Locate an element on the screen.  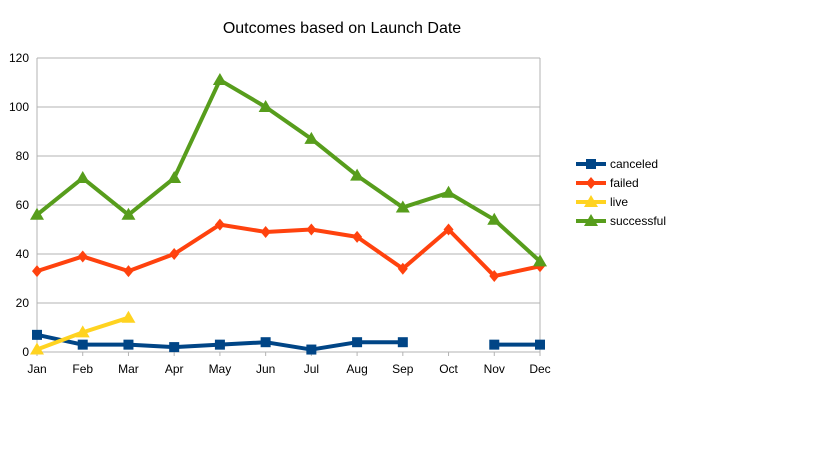
legend-item-canceled: canceled is located at coordinates (617, 164).